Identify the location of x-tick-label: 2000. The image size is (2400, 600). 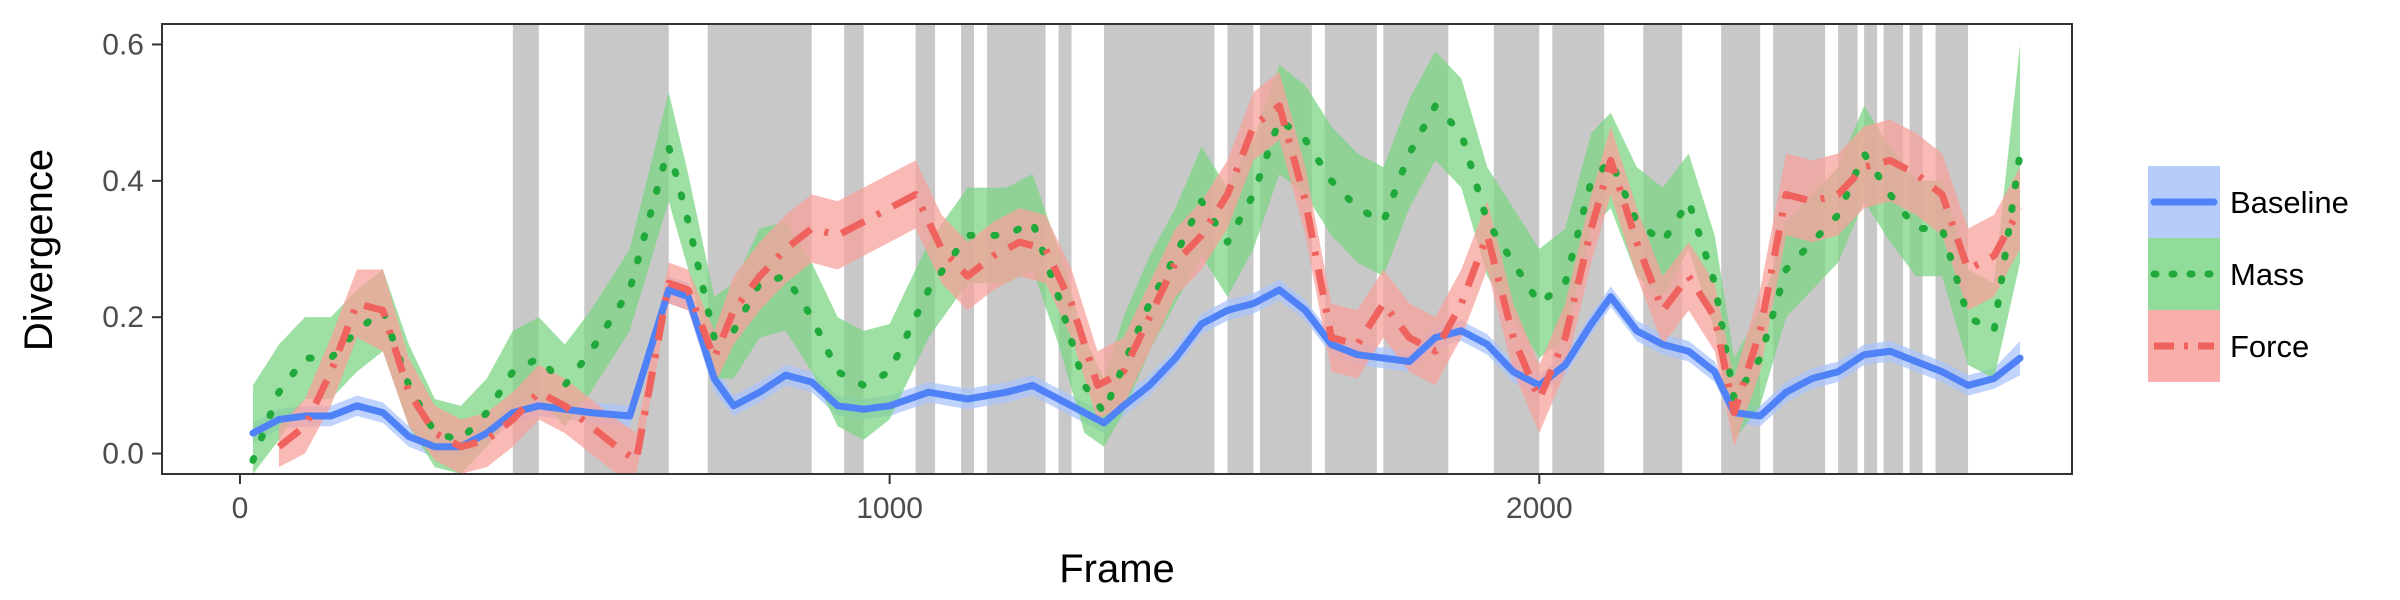
(1539, 508).